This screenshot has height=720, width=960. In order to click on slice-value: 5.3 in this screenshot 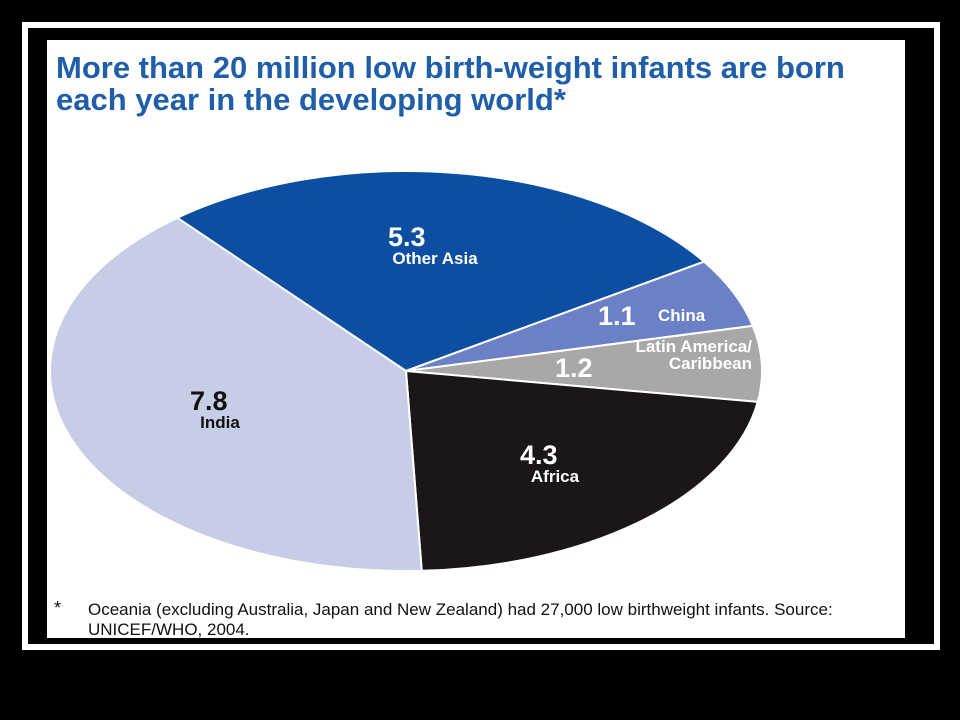, I will do `click(407, 237)`.